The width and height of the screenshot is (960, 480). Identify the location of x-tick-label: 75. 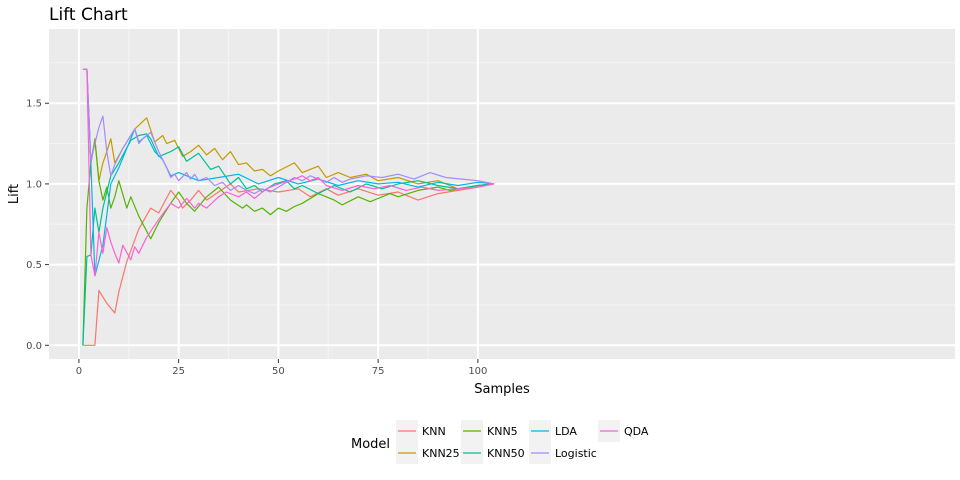
(378, 371).